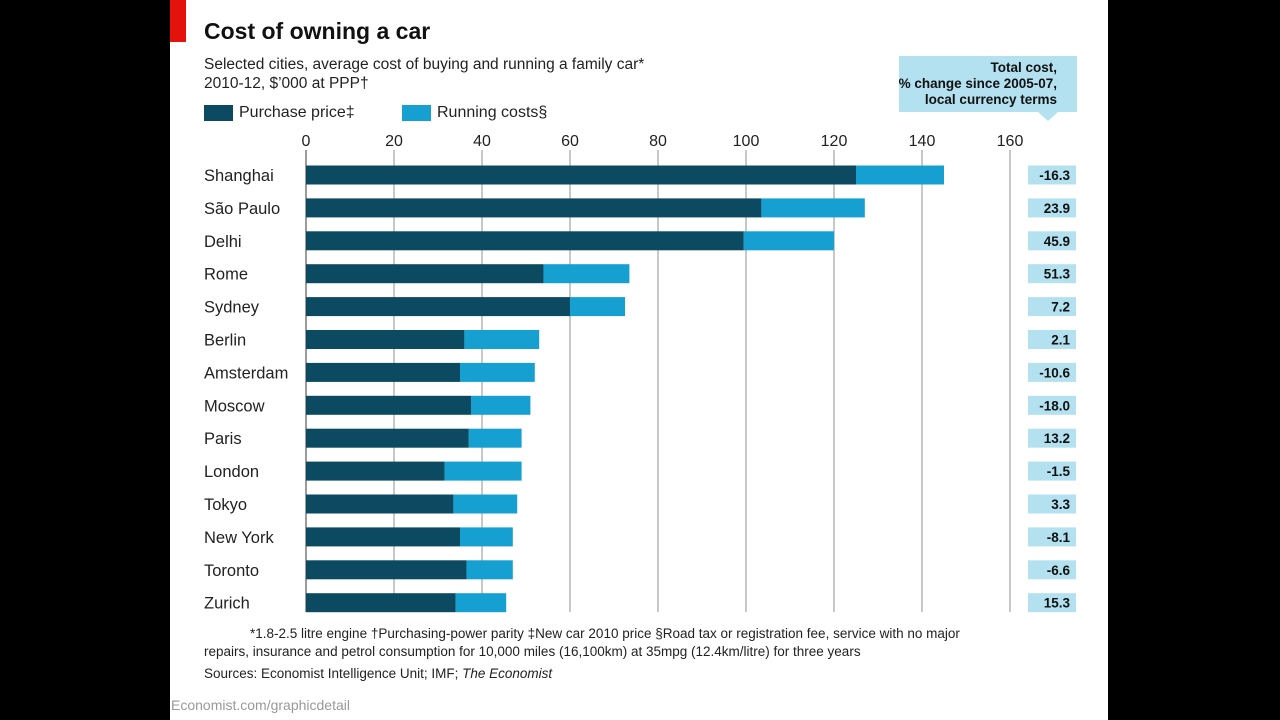  I want to click on pct-value-8: 13.2, so click(1057, 438).